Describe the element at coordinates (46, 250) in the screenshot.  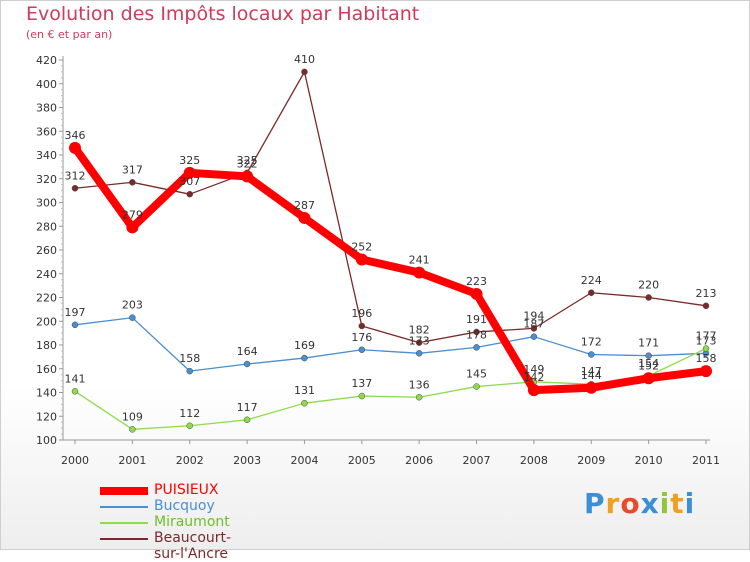
I see `y-tick-label: 260` at that location.